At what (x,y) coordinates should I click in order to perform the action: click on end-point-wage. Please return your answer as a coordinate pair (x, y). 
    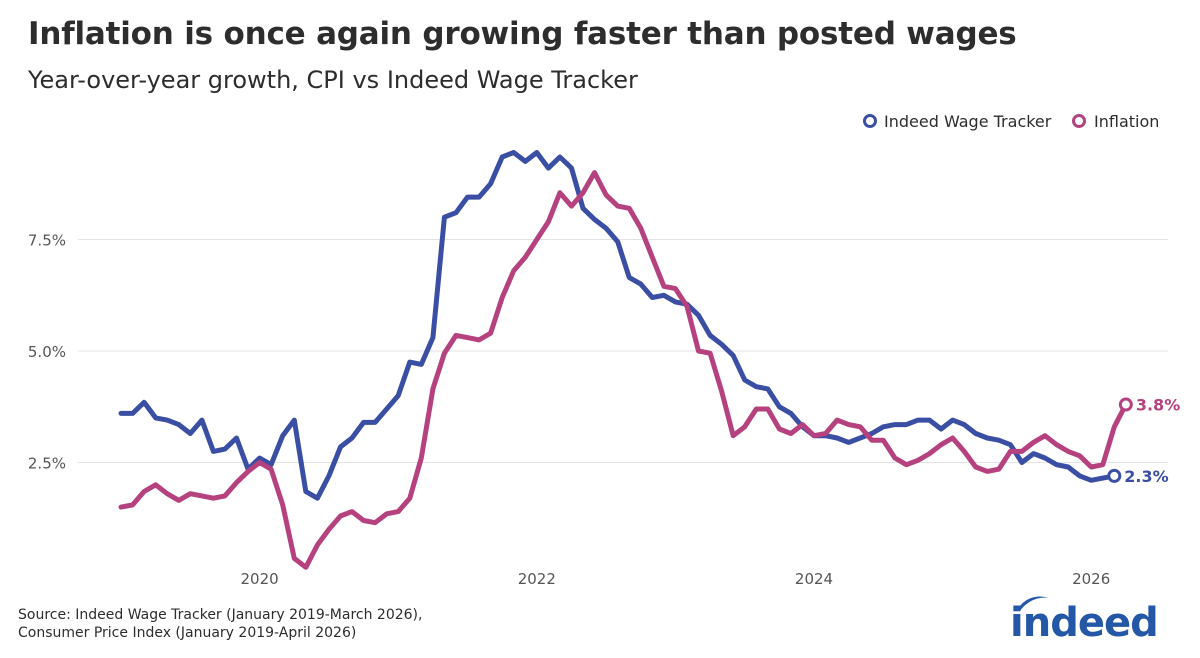
    Looking at the image, I should click on (1114, 475).